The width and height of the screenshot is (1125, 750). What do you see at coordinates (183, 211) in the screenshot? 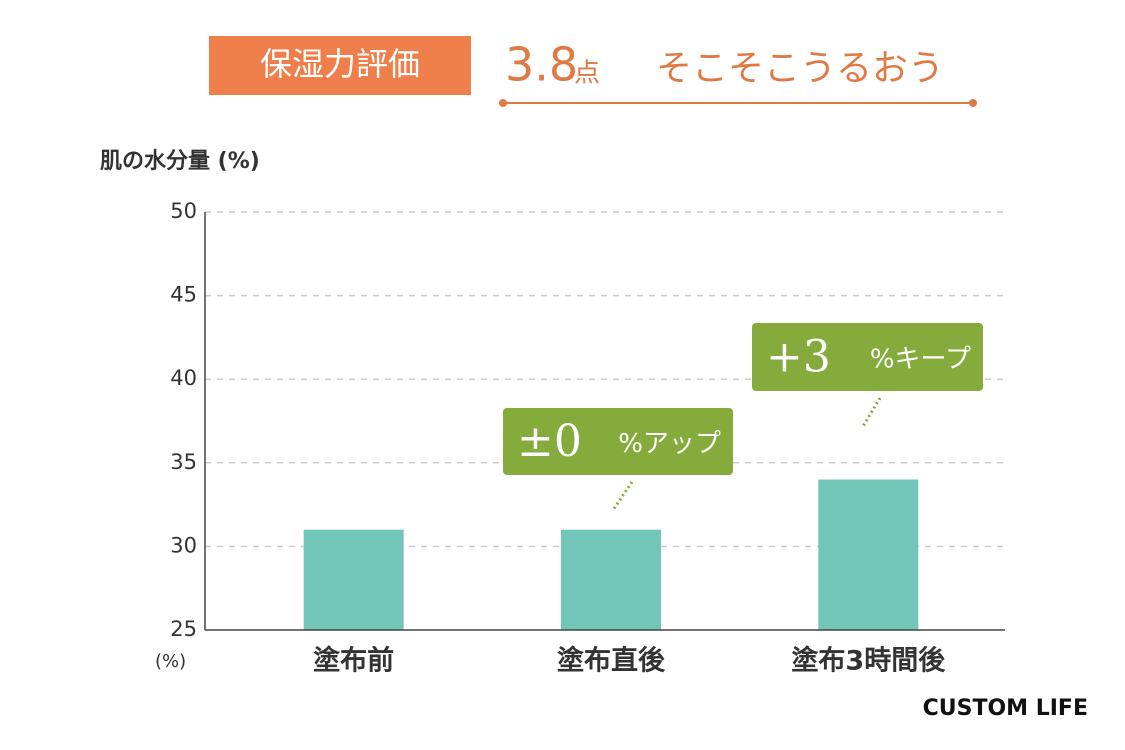
I see `y-tick-label: 50` at bounding box center [183, 211].